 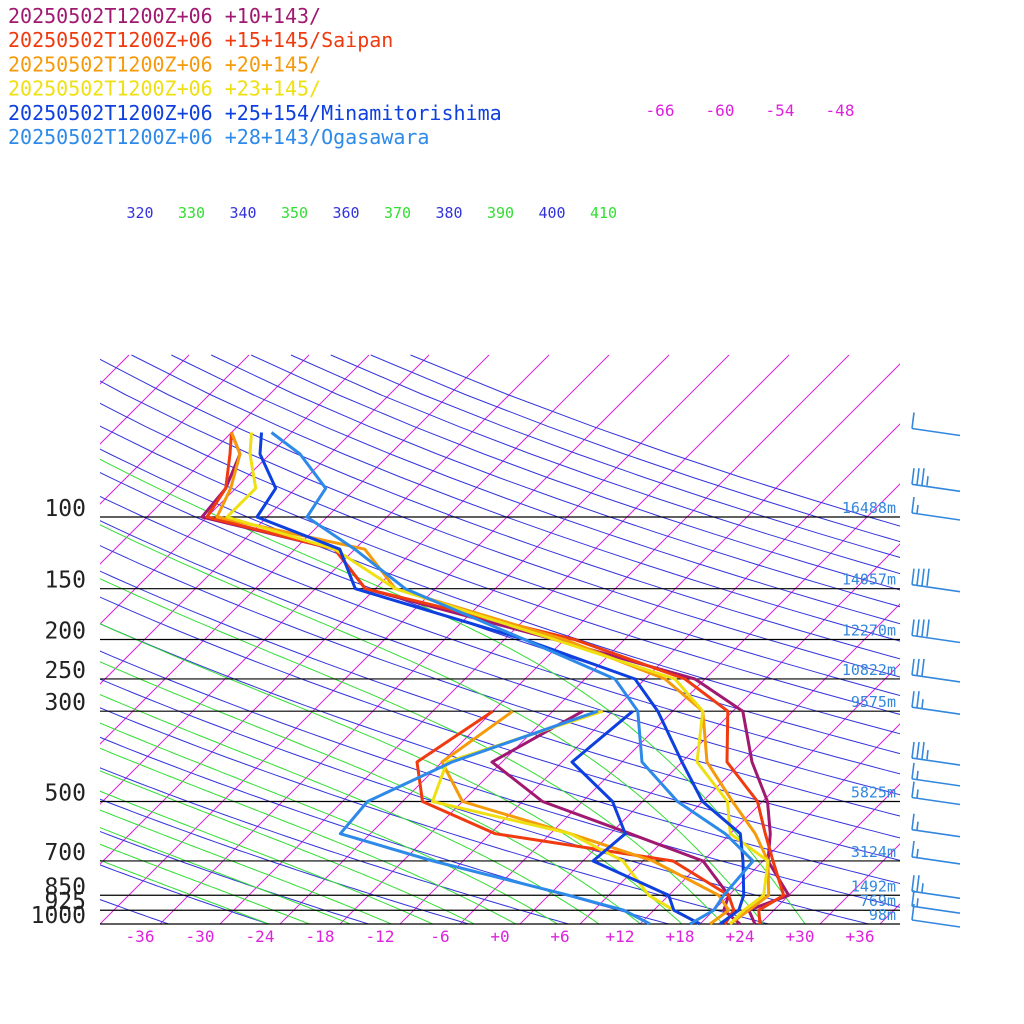 I want to click on theta-label: 350, so click(x=294, y=213).